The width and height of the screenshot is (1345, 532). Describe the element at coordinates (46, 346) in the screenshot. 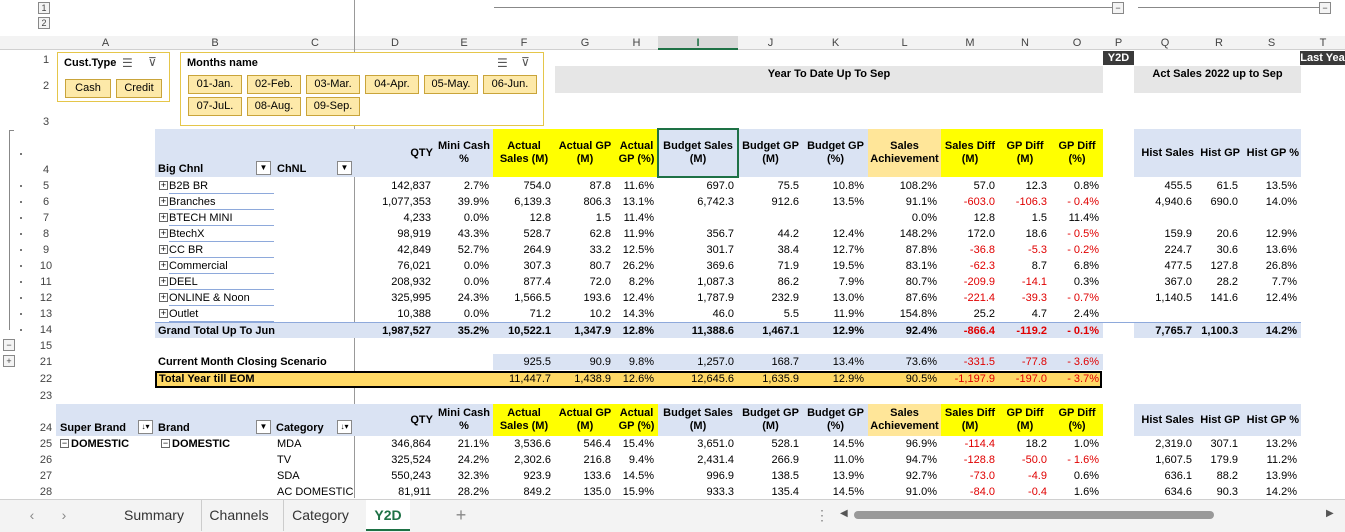

I see `row-number: 15` at that location.